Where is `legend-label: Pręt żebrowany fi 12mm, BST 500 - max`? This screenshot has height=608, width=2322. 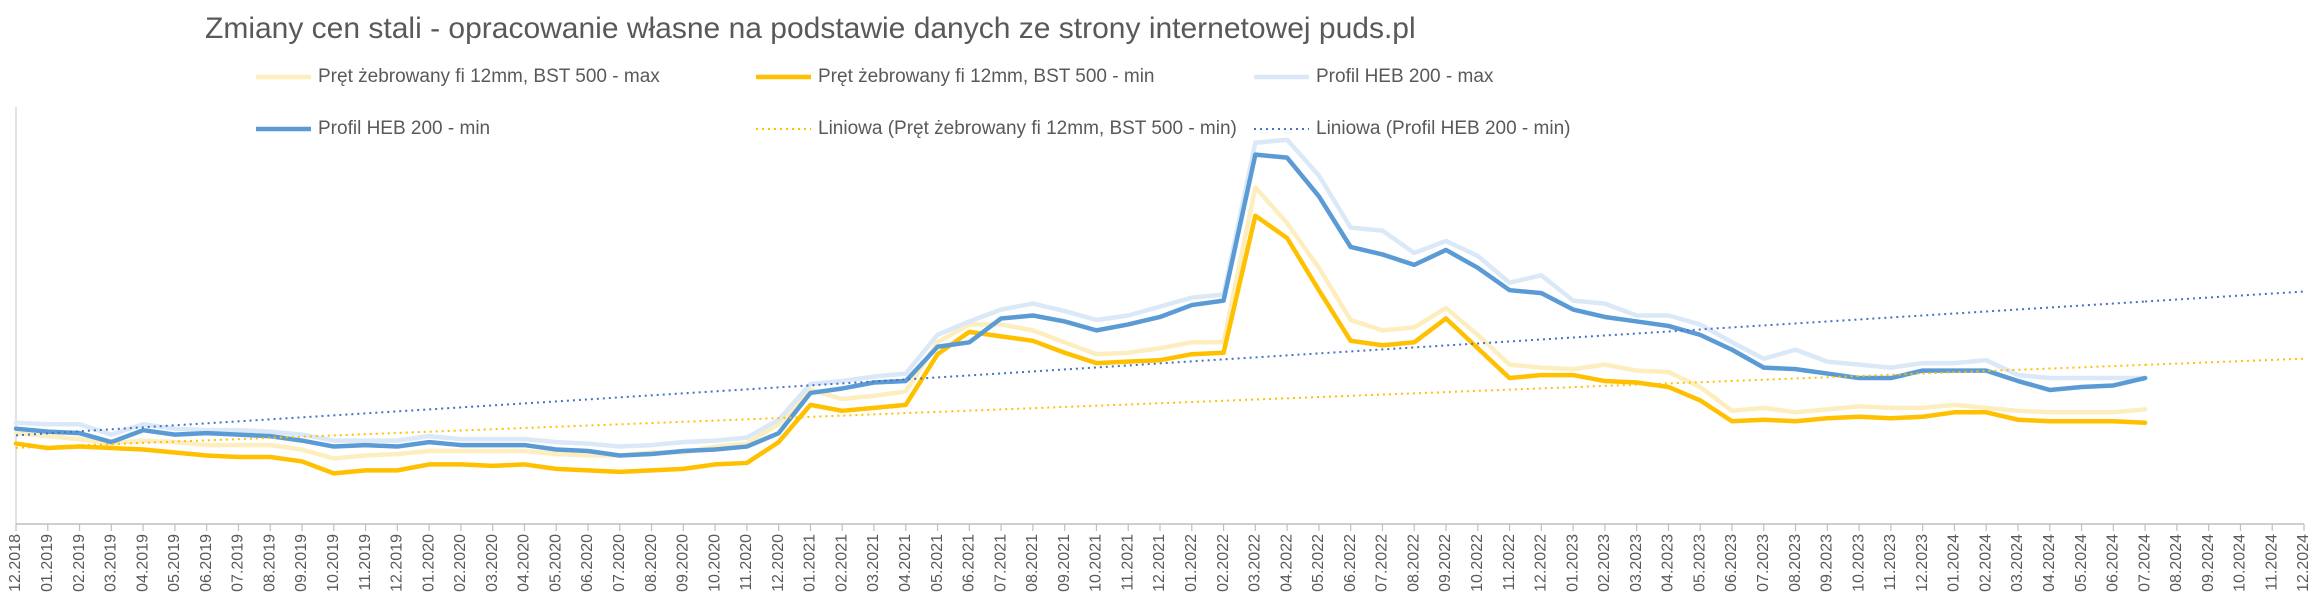 legend-label: Pręt żebrowany fi 12mm, BST 500 - max is located at coordinates (489, 76).